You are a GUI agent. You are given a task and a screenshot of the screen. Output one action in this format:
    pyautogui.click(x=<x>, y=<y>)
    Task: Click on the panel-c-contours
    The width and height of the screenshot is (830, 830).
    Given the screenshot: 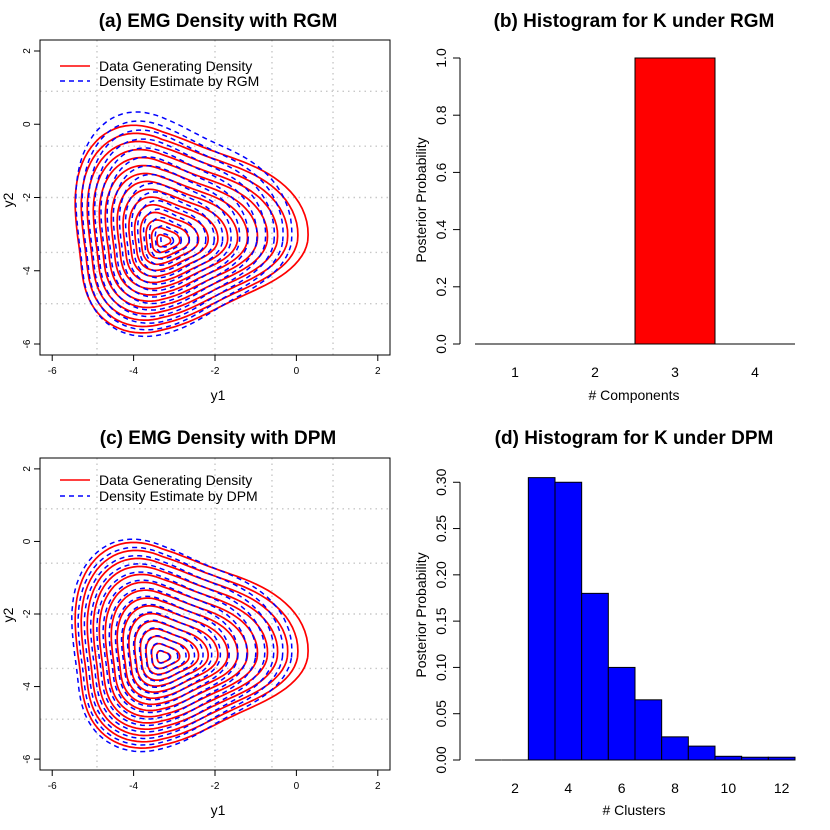 What is the action you would take?
    pyautogui.click(x=190, y=645)
    